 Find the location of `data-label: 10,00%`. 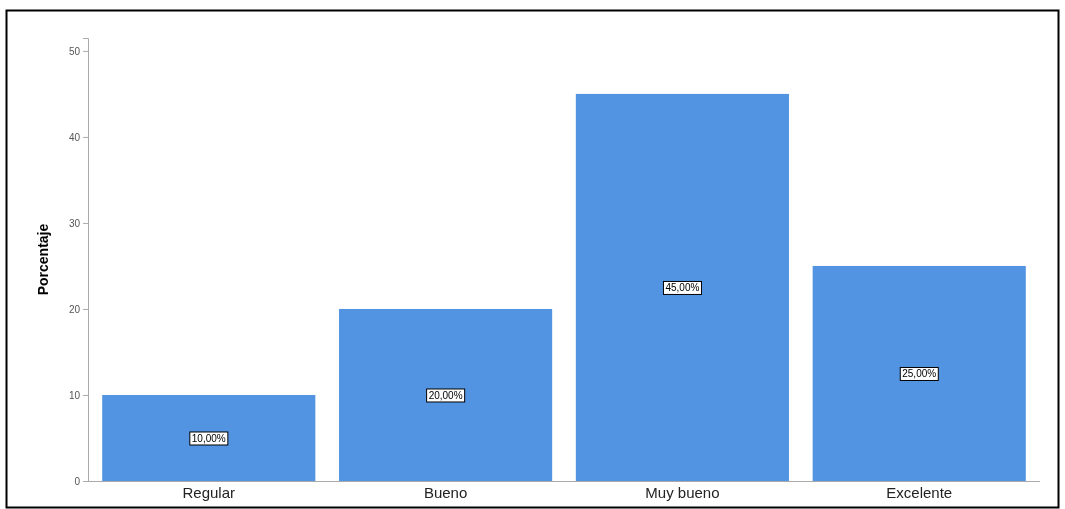

data-label: 10,00% is located at coordinates (208, 438).